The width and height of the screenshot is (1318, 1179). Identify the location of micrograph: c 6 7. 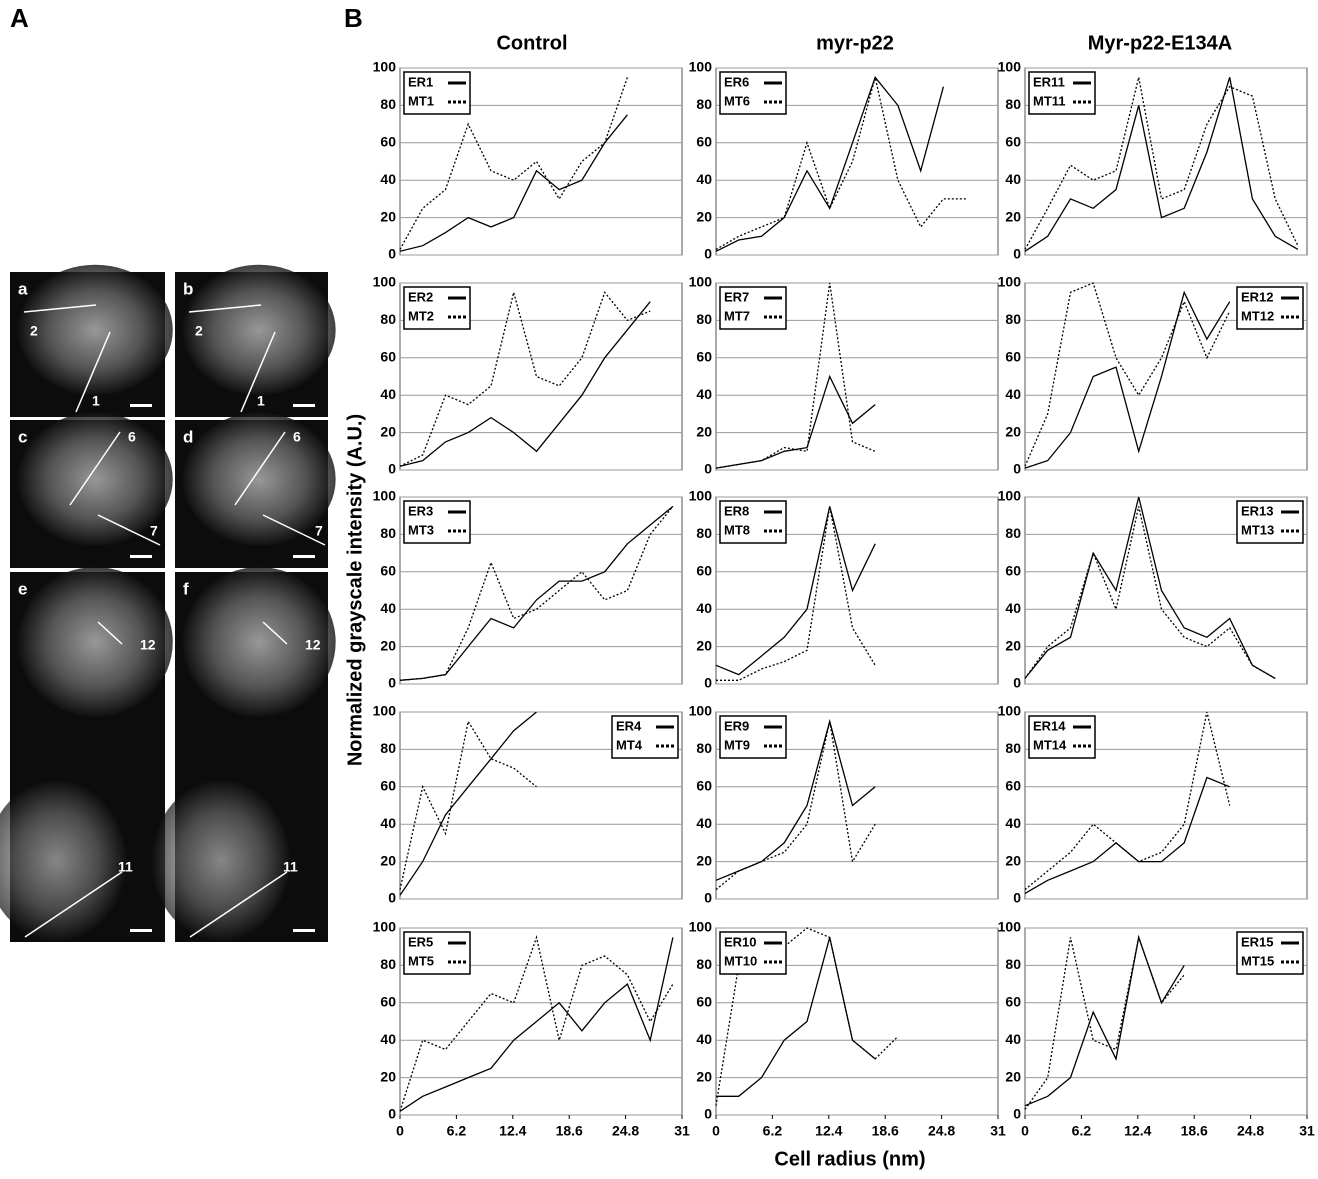
(91, 490).